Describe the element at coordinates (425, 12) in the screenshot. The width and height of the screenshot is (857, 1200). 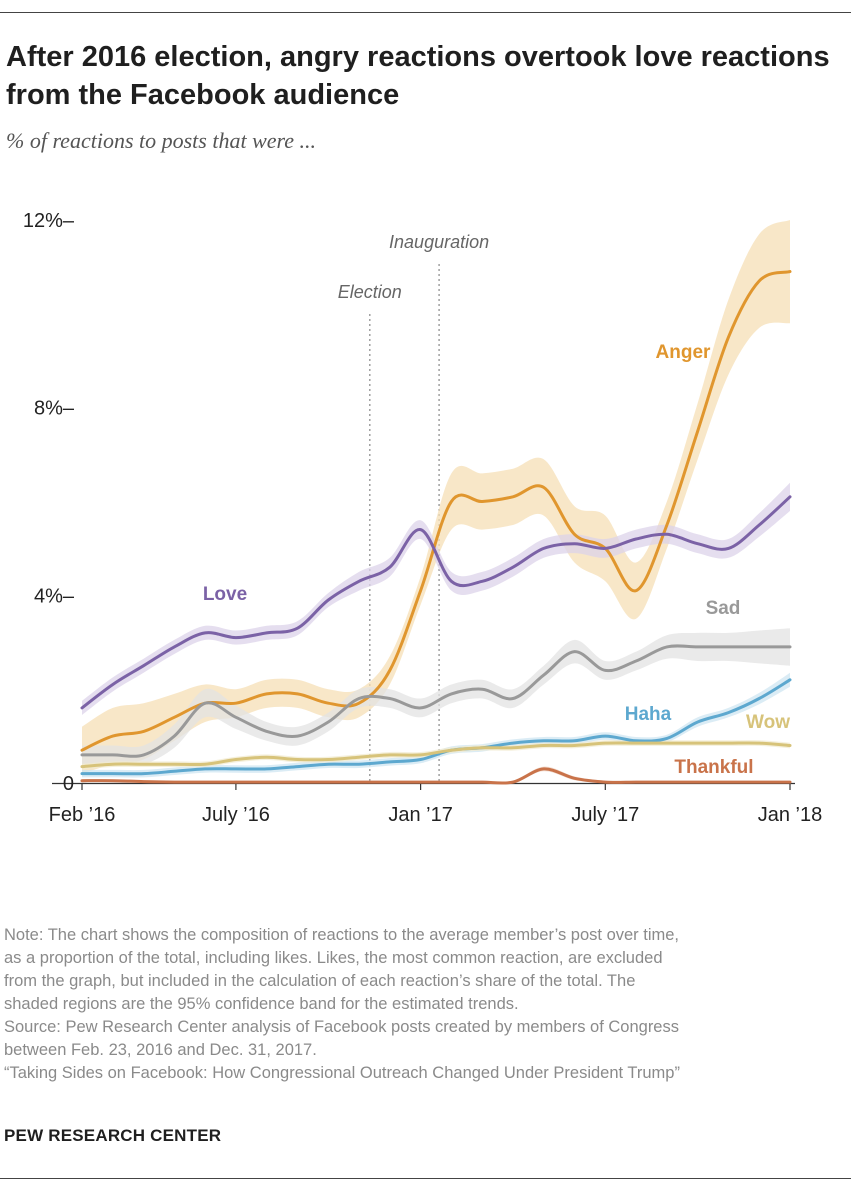
I see `top-rule` at that location.